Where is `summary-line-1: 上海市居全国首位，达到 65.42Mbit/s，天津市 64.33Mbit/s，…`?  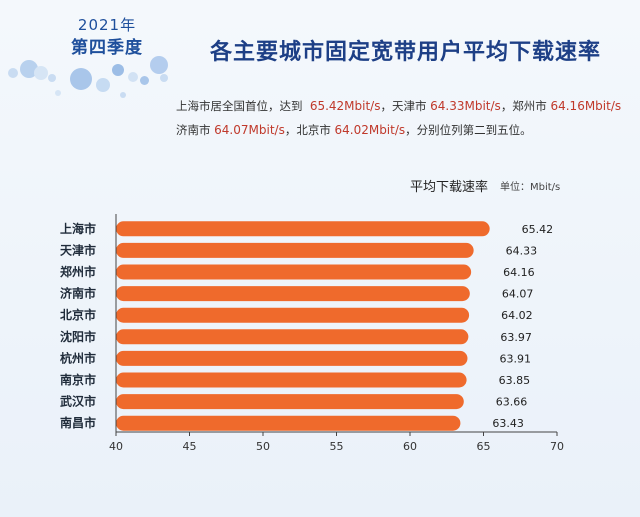
summary-line-1: 上海市居全国首位，达到 65.42Mbit/s，天津市 64.33Mbit/s，… is located at coordinates (406, 106).